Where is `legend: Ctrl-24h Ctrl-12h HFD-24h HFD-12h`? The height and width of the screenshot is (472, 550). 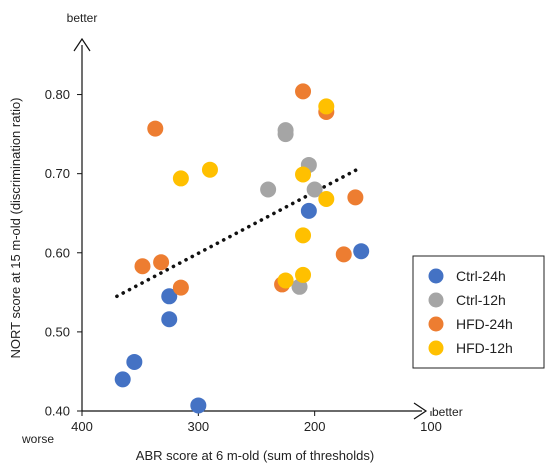 legend: Ctrl-24h Ctrl-12h HFD-24h HFD-12h is located at coordinates (478, 312).